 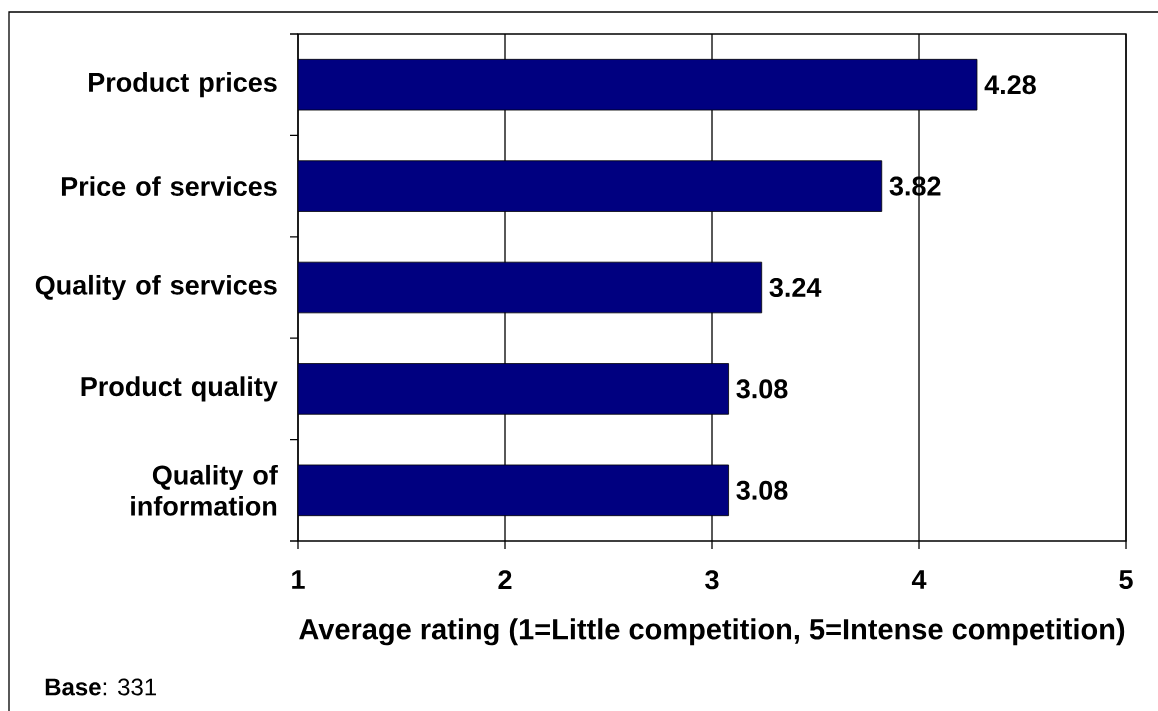 I want to click on y-tick-label: Quality of services, so click(x=156, y=287).